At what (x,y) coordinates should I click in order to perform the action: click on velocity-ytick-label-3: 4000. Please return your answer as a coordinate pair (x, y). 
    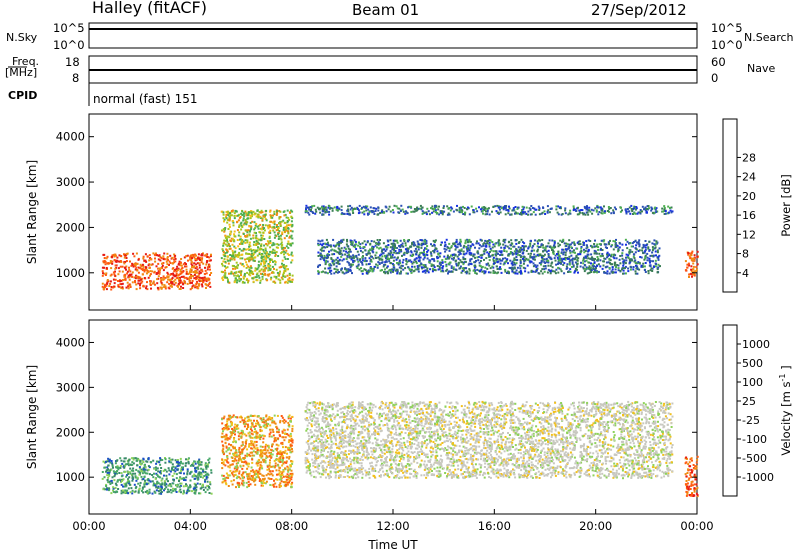
    Looking at the image, I should click on (70, 342).